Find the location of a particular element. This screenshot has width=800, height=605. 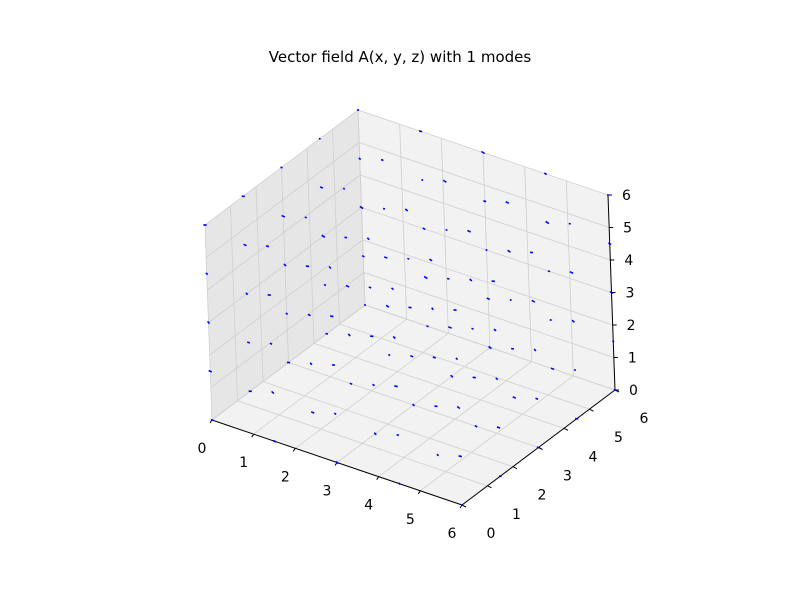

z-tick-label: 3 is located at coordinates (630, 294).